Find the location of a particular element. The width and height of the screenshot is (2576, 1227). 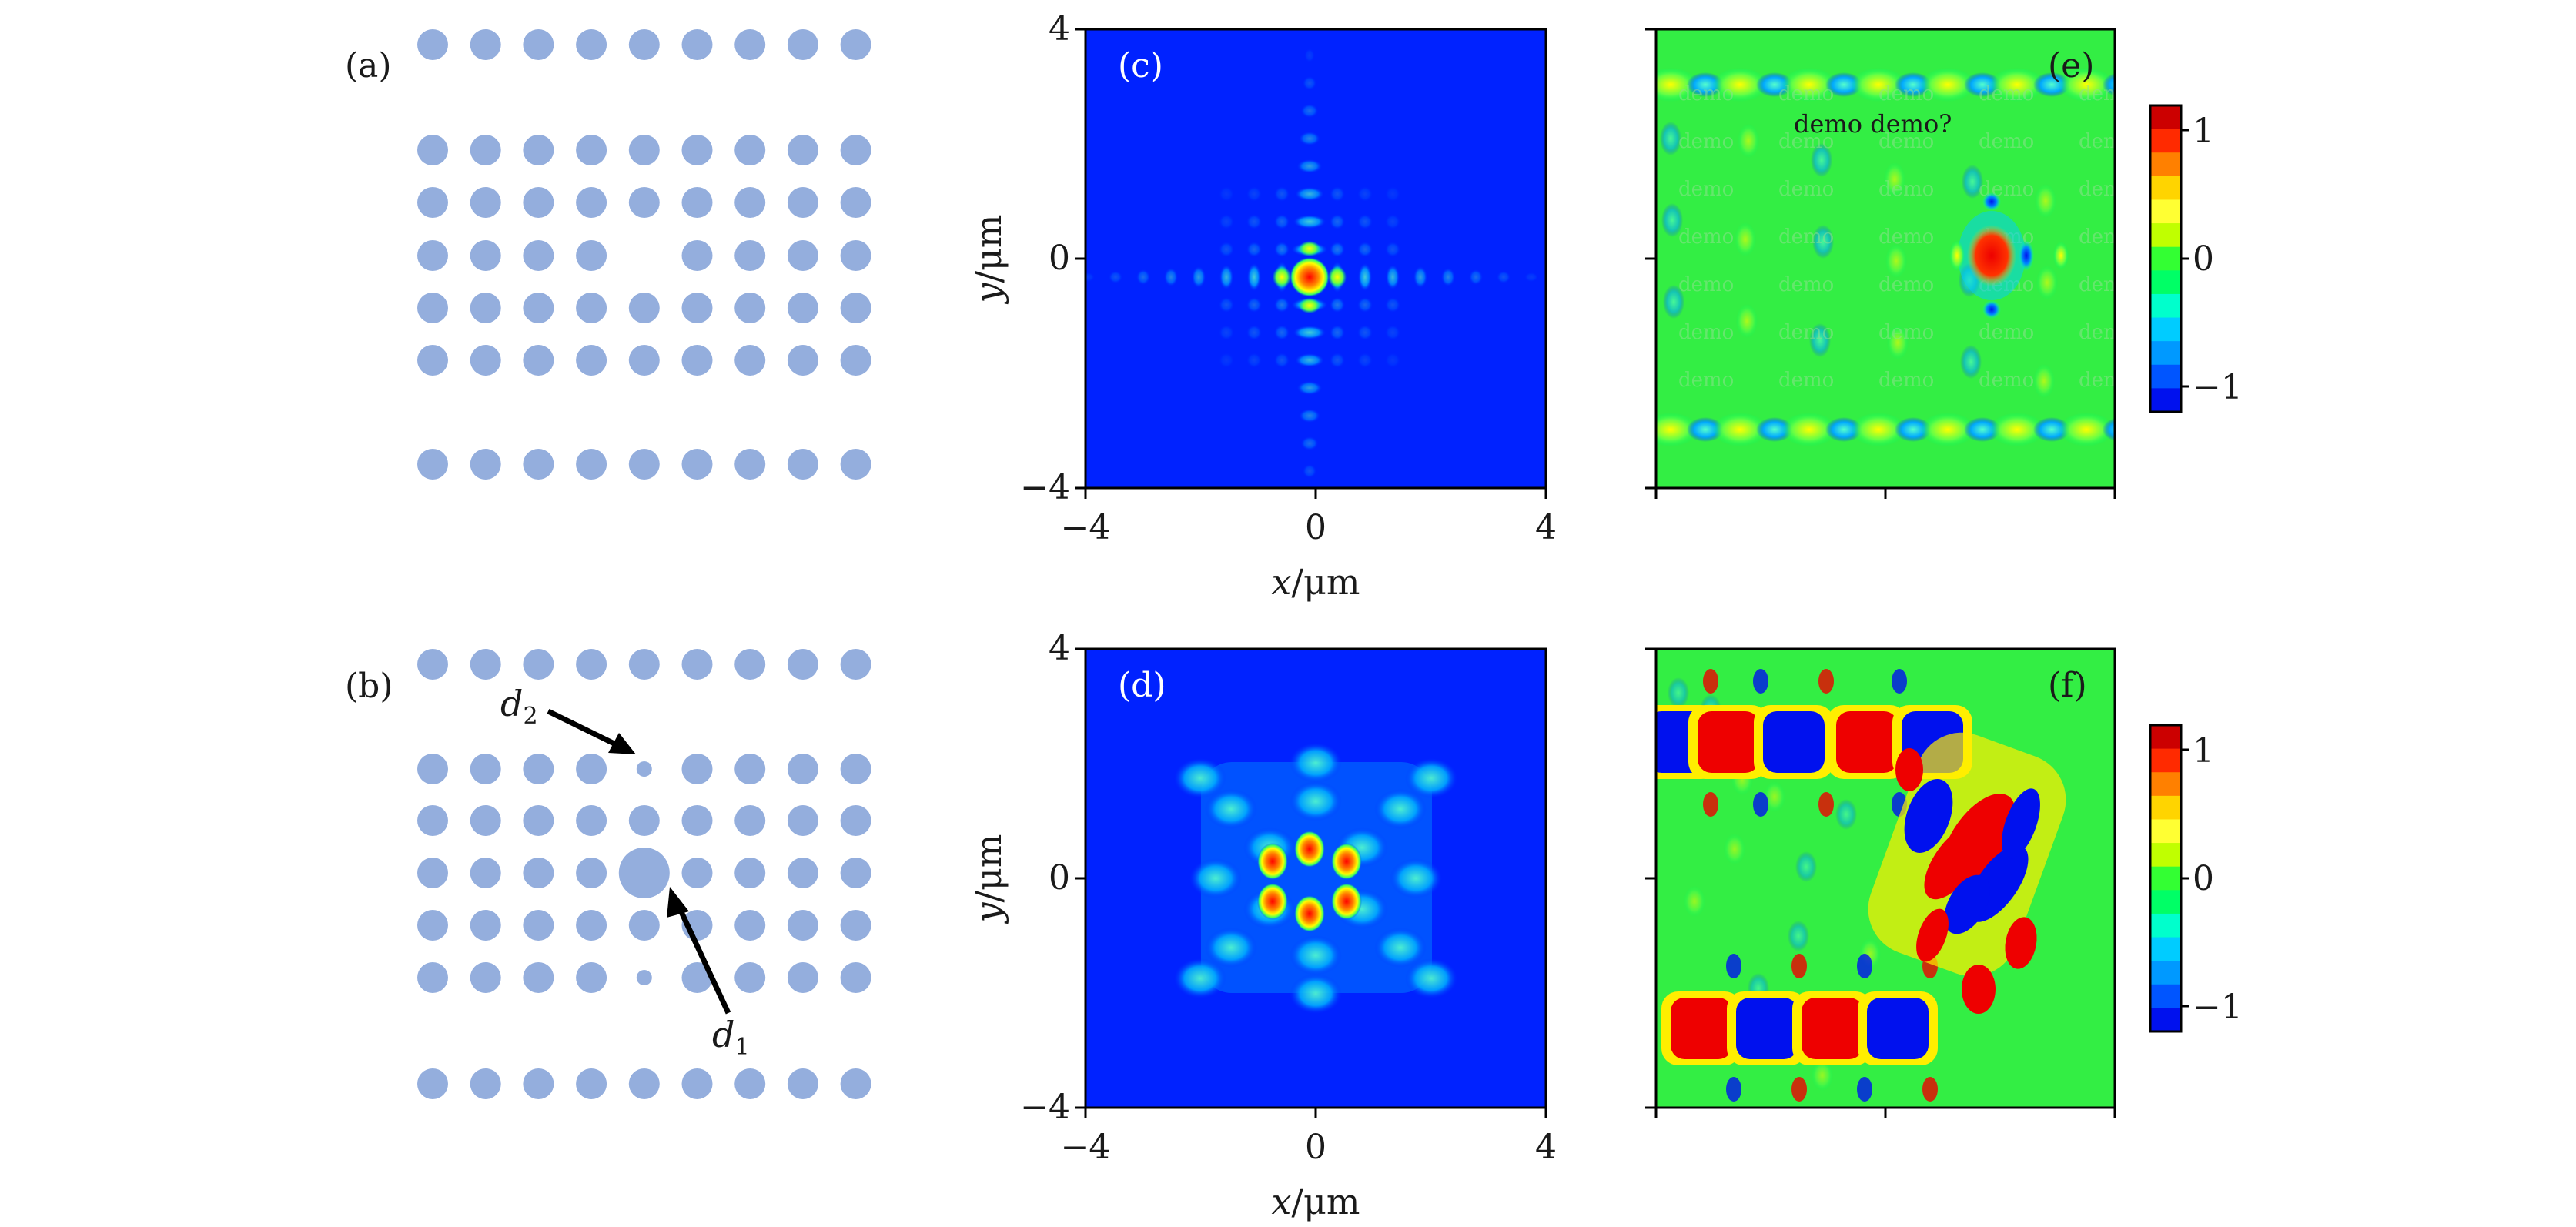

d-mode-peak is located at coordinates (1310, 913).